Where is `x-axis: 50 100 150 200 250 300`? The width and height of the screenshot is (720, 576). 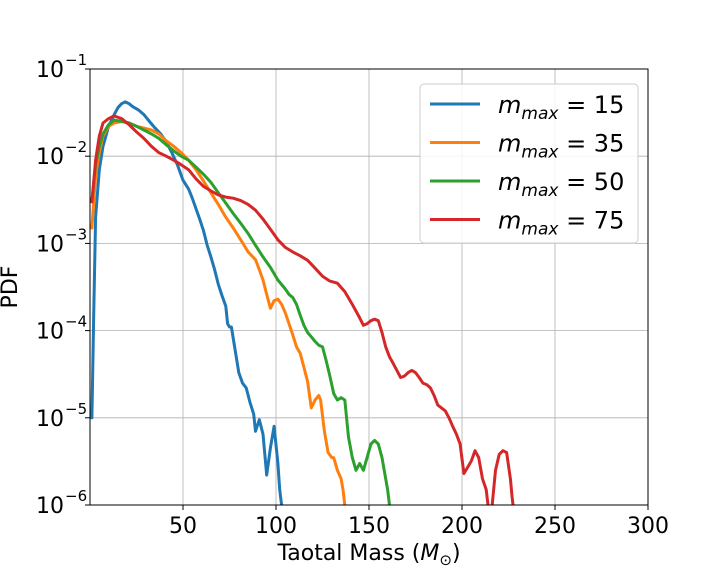 x-axis: 50 100 150 200 250 300 is located at coordinates (419, 522).